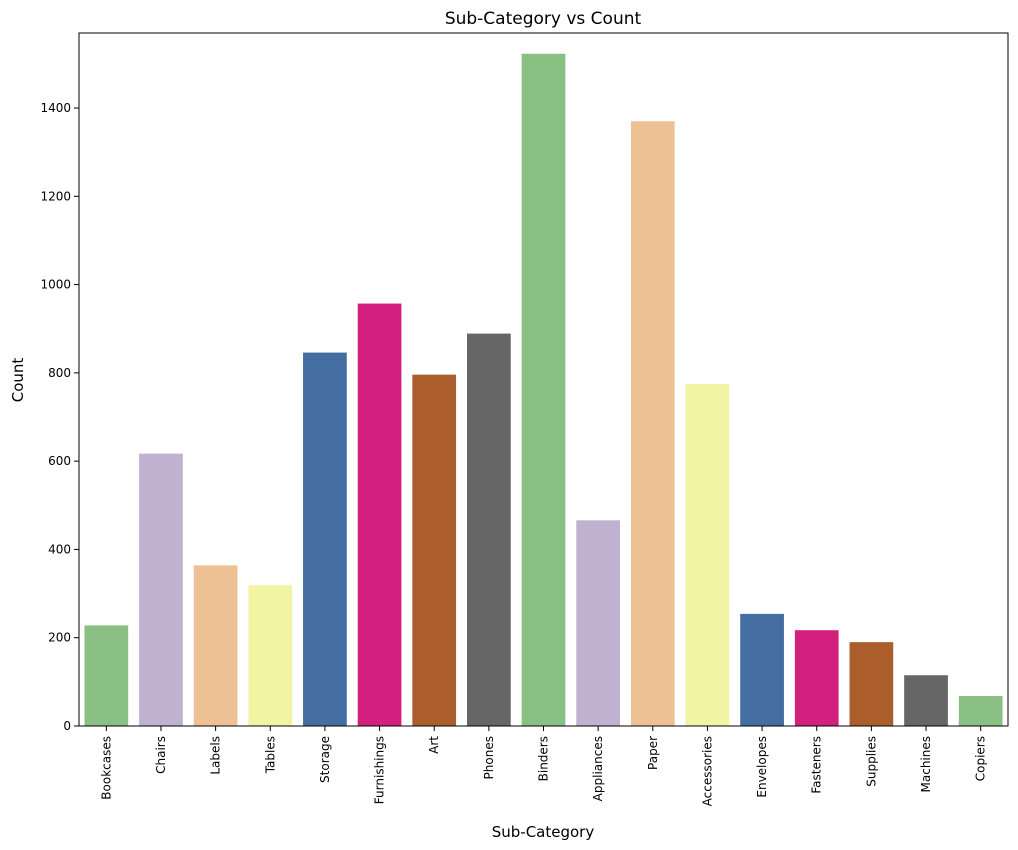  What do you see at coordinates (59, 417) in the screenshot?
I see `y-axis: 0 200 400 600 800 1000 1200 1400` at bounding box center [59, 417].